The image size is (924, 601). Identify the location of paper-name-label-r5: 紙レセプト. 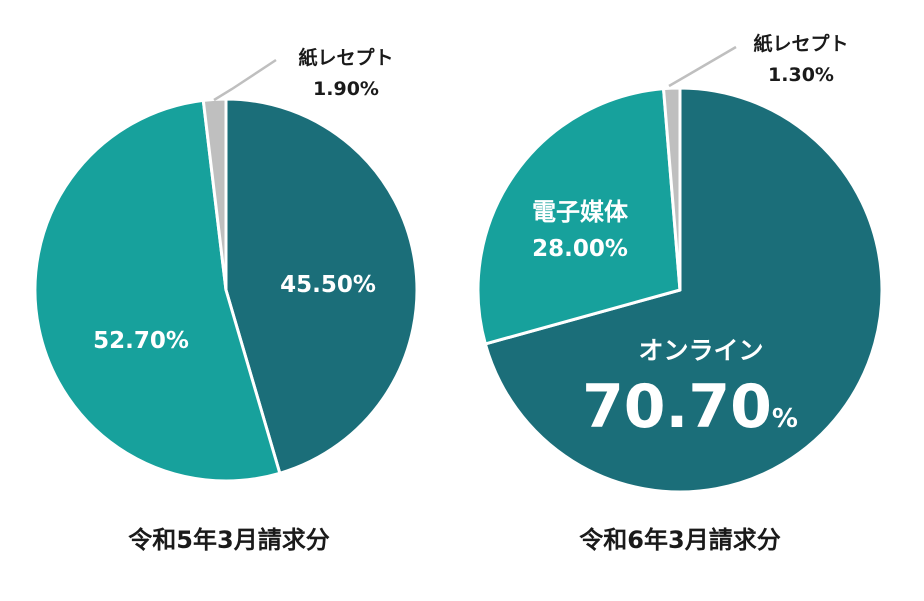
(345, 57).